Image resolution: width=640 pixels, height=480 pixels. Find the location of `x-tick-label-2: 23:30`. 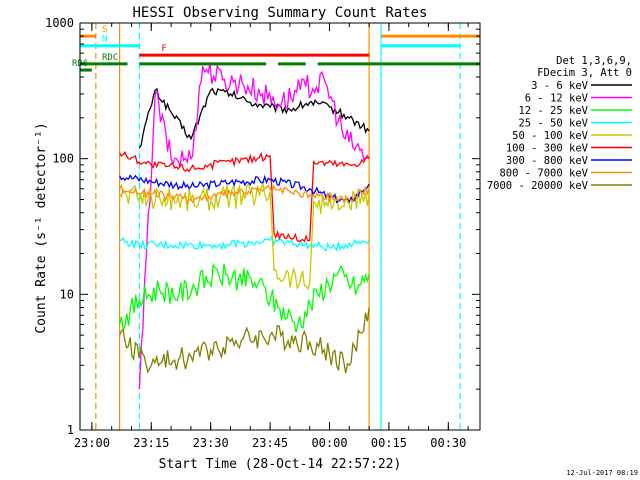

x-tick-label-2: 23:30 is located at coordinates (211, 443).